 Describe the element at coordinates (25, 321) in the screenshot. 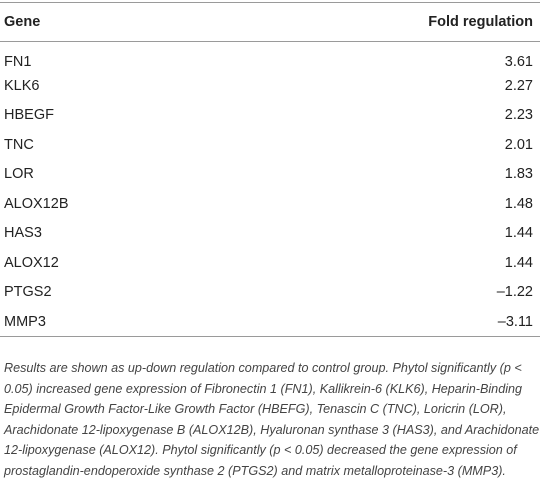

I see `gene-cell: MMP3` at that location.